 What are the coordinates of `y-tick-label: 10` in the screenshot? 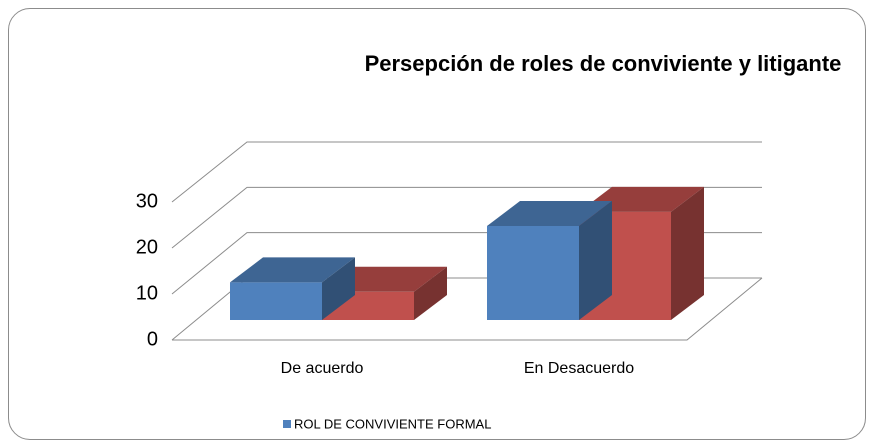 It's located at (147, 293).